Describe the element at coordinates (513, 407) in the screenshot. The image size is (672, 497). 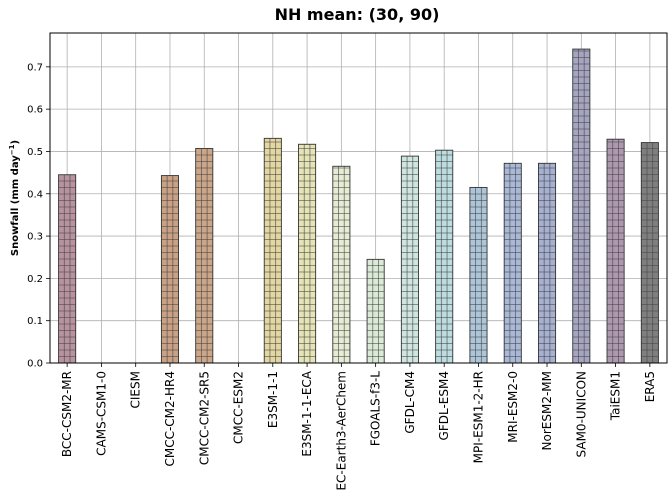
I see `x-tick-label: MRI-ESM2-0` at that location.